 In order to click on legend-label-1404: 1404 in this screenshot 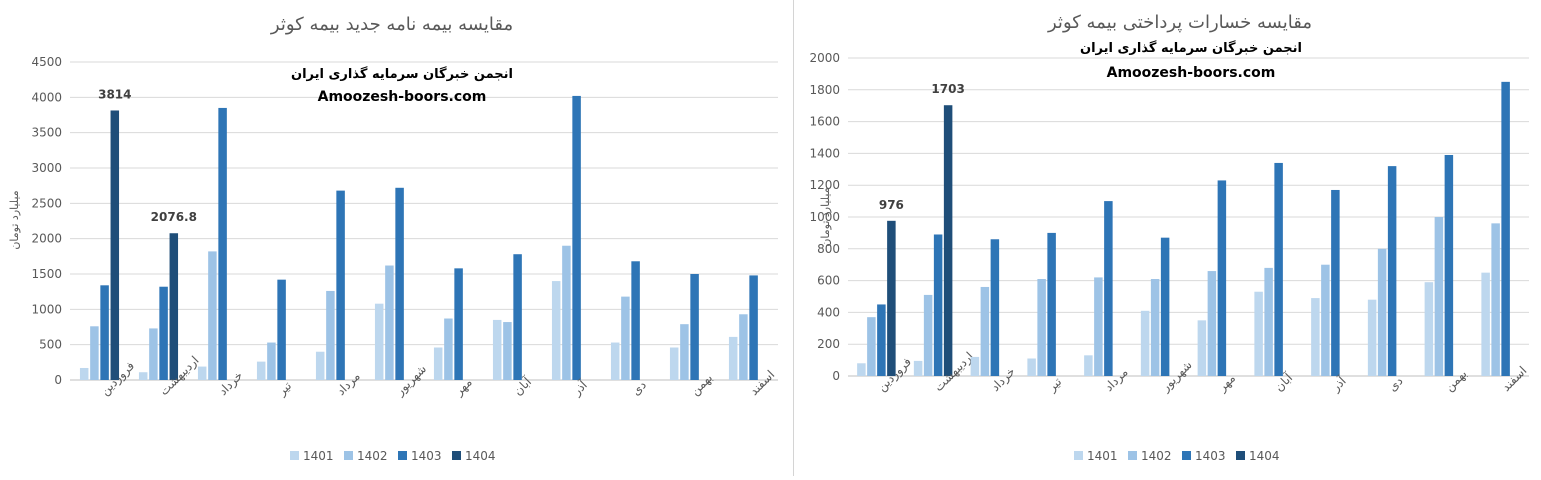, I will do `click(480, 456)`.